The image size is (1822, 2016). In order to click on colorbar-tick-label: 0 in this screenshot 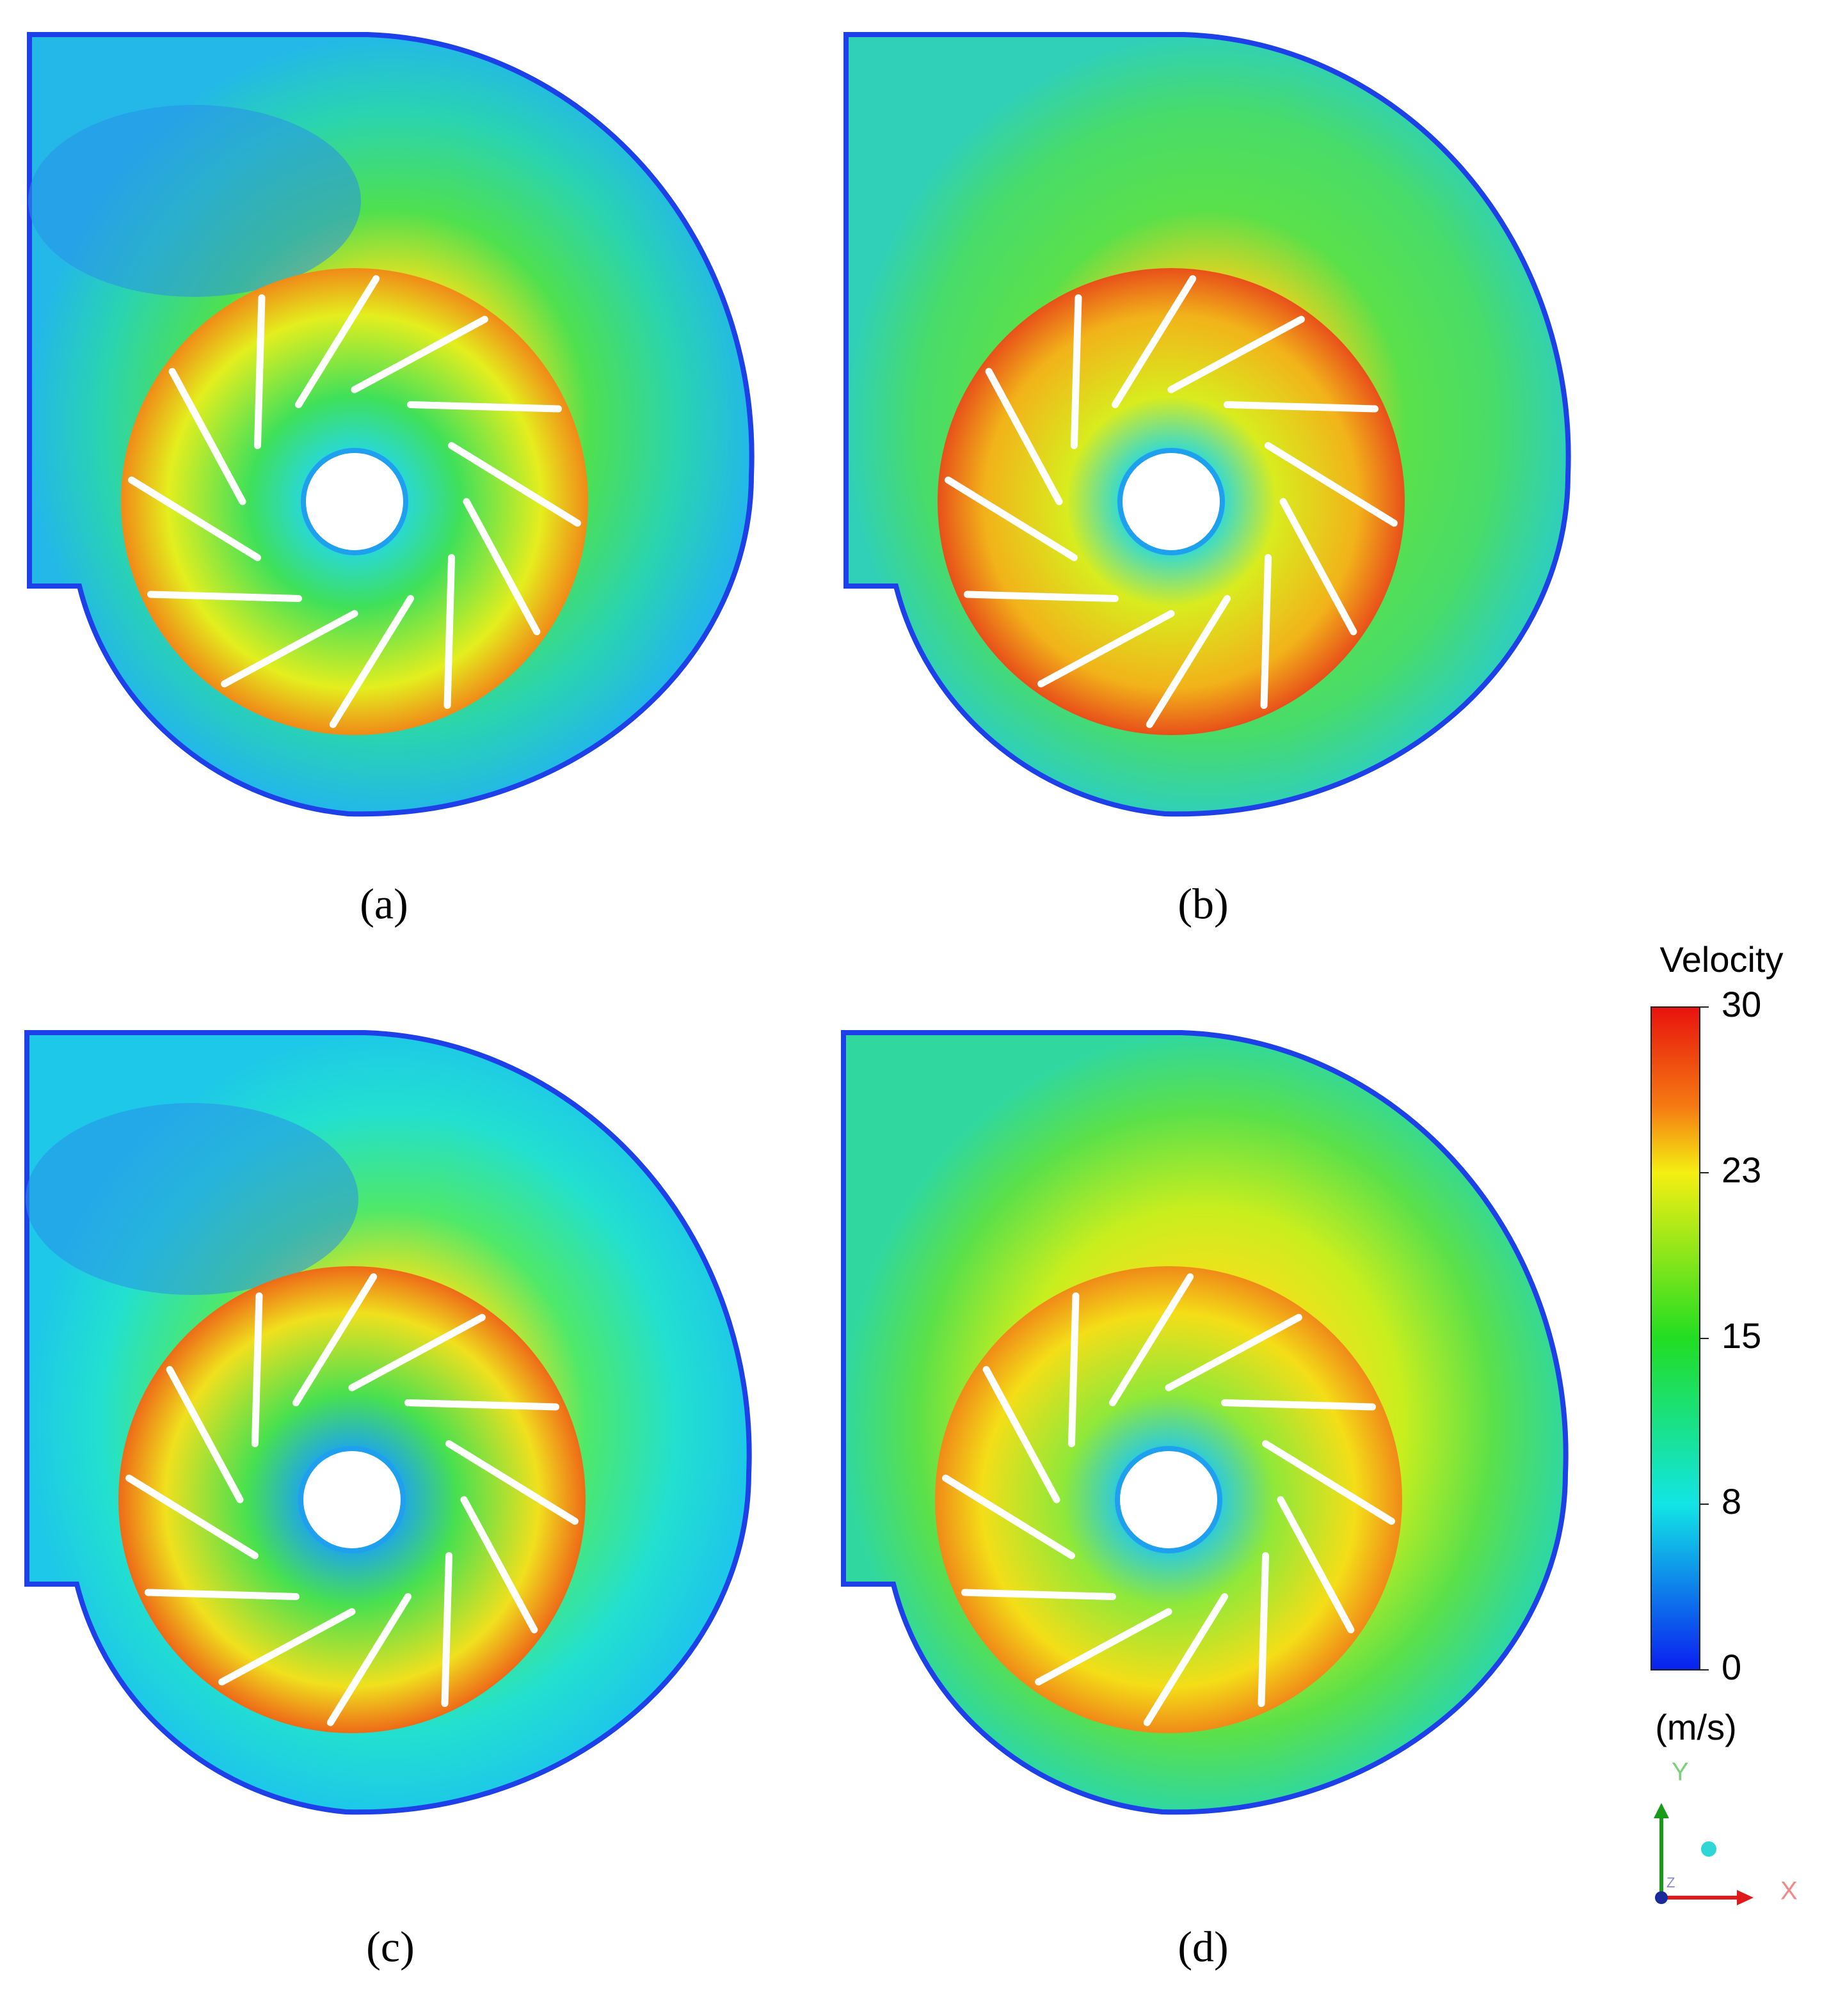, I will do `click(1731, 1667)`.